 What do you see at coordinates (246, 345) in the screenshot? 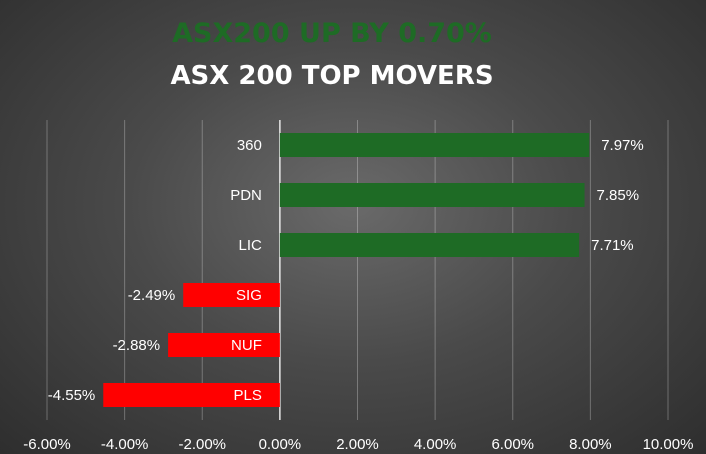
I see `category-label: NUF` at bounding box center [246, 345].